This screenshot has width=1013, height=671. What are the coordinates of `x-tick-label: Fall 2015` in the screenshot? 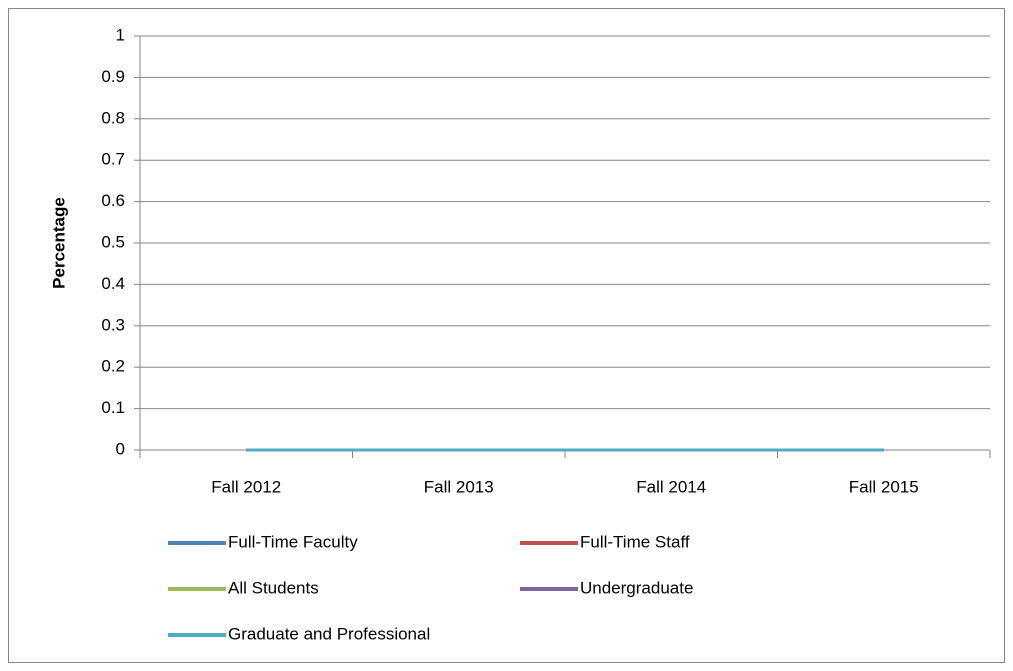 It's located at (884, 486).